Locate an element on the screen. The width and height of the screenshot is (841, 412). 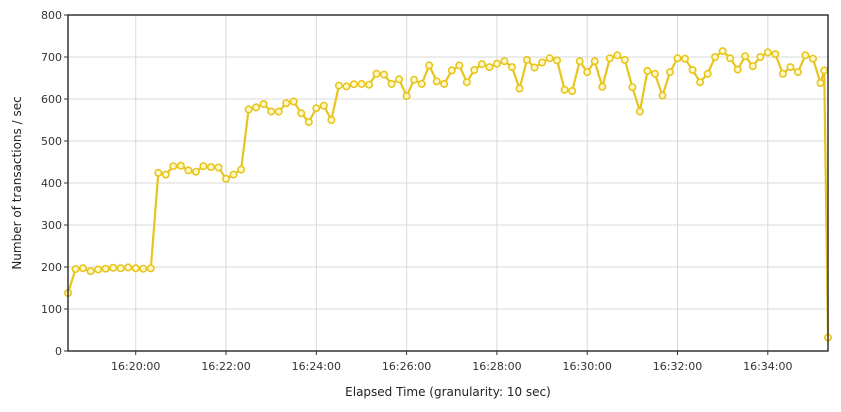
x-axis-title: Elapsed Time (granularity: 10 sec) is located at coordinates (448, 392).